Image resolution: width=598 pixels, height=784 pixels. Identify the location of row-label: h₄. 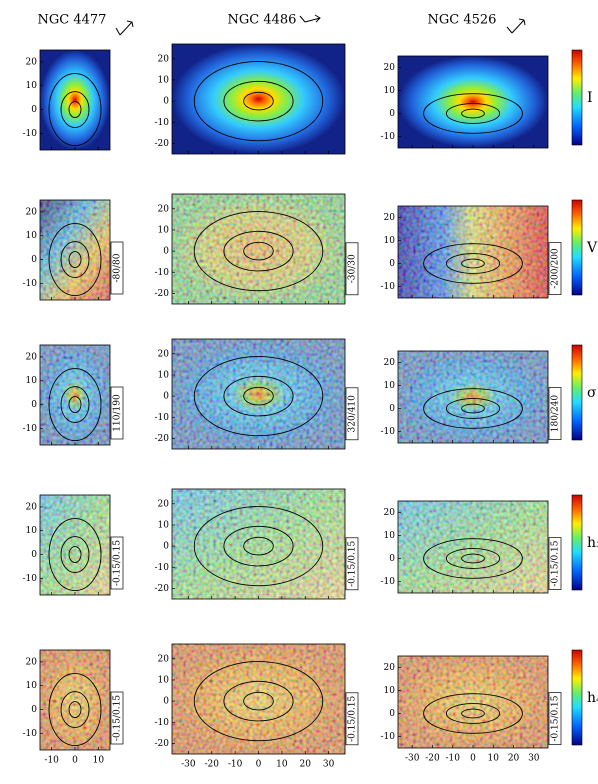
(592, 698).